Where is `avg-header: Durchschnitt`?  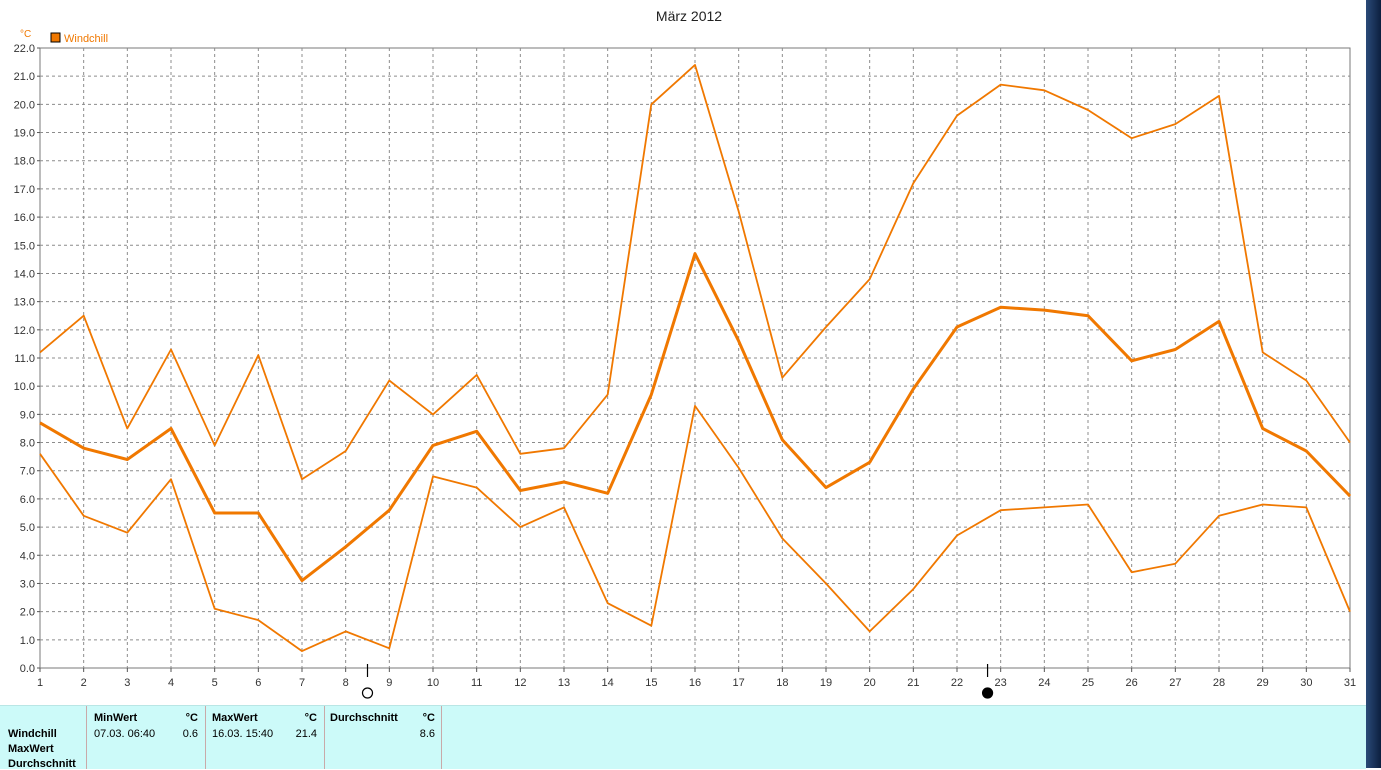
avg-header: Durchschnitt is located at coordinates (364, 718).